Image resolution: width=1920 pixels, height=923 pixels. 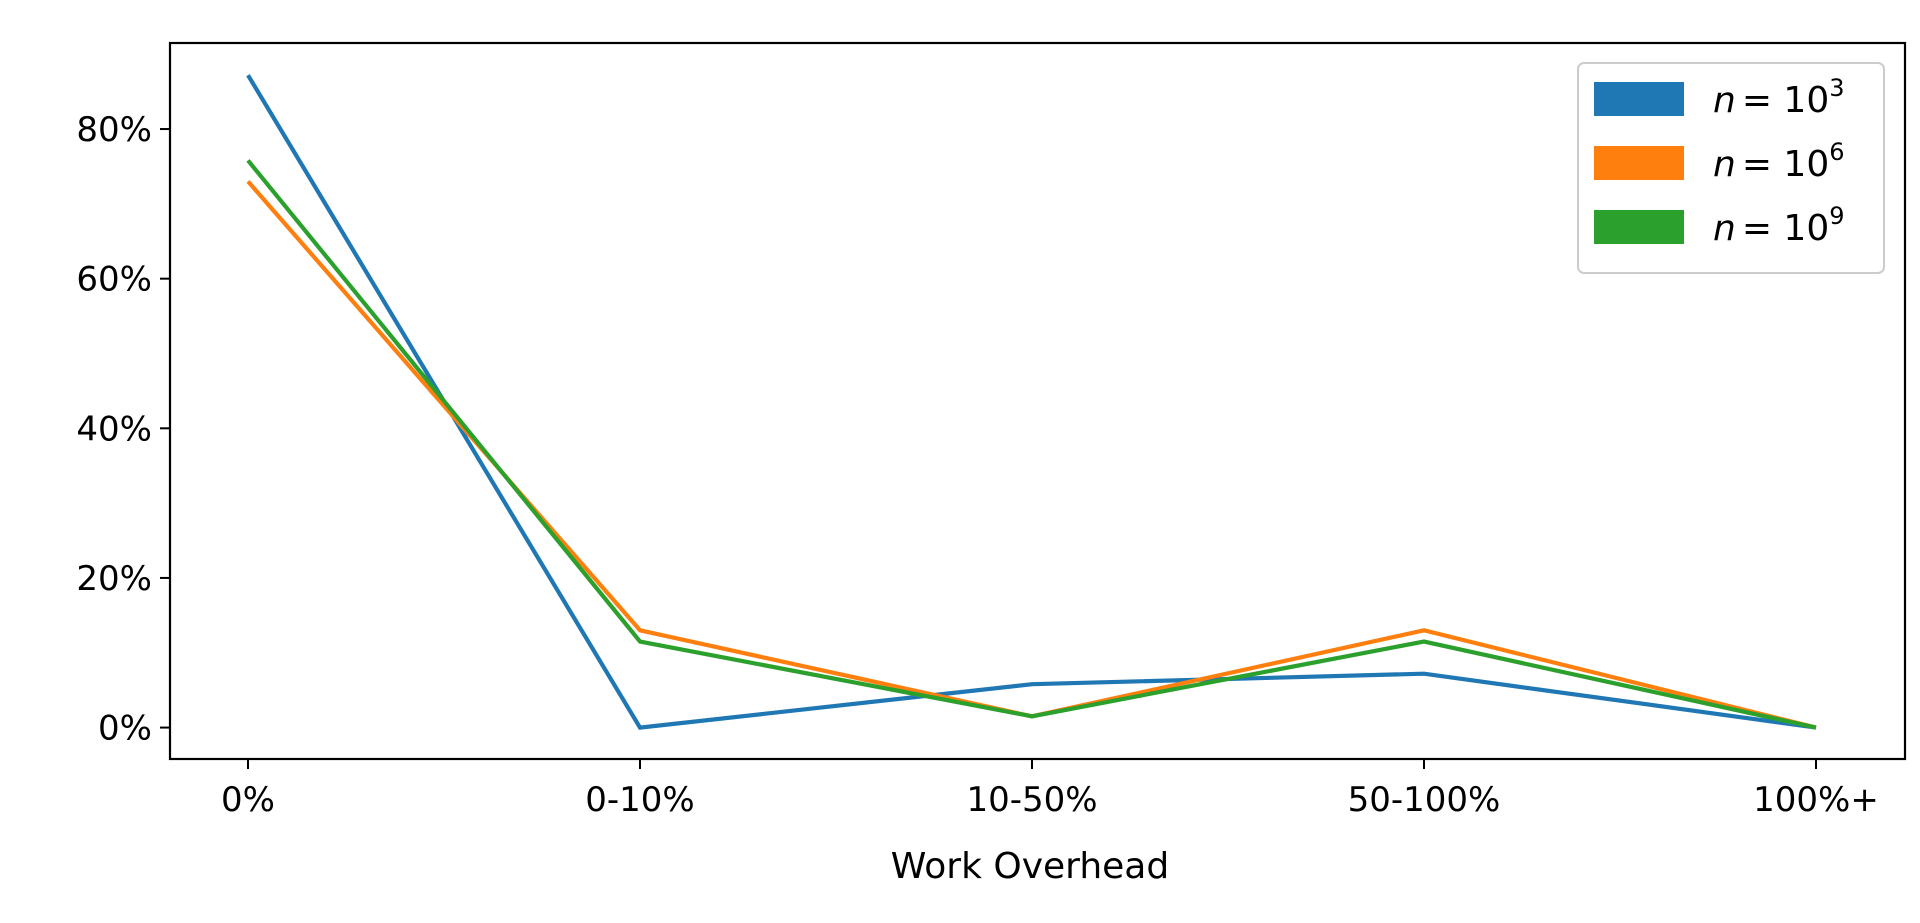 What do you see at coordinates (1424, 800) in the screenshot?
I see `x-tick-label: 50-100%` at bounding box center [1424, 800].